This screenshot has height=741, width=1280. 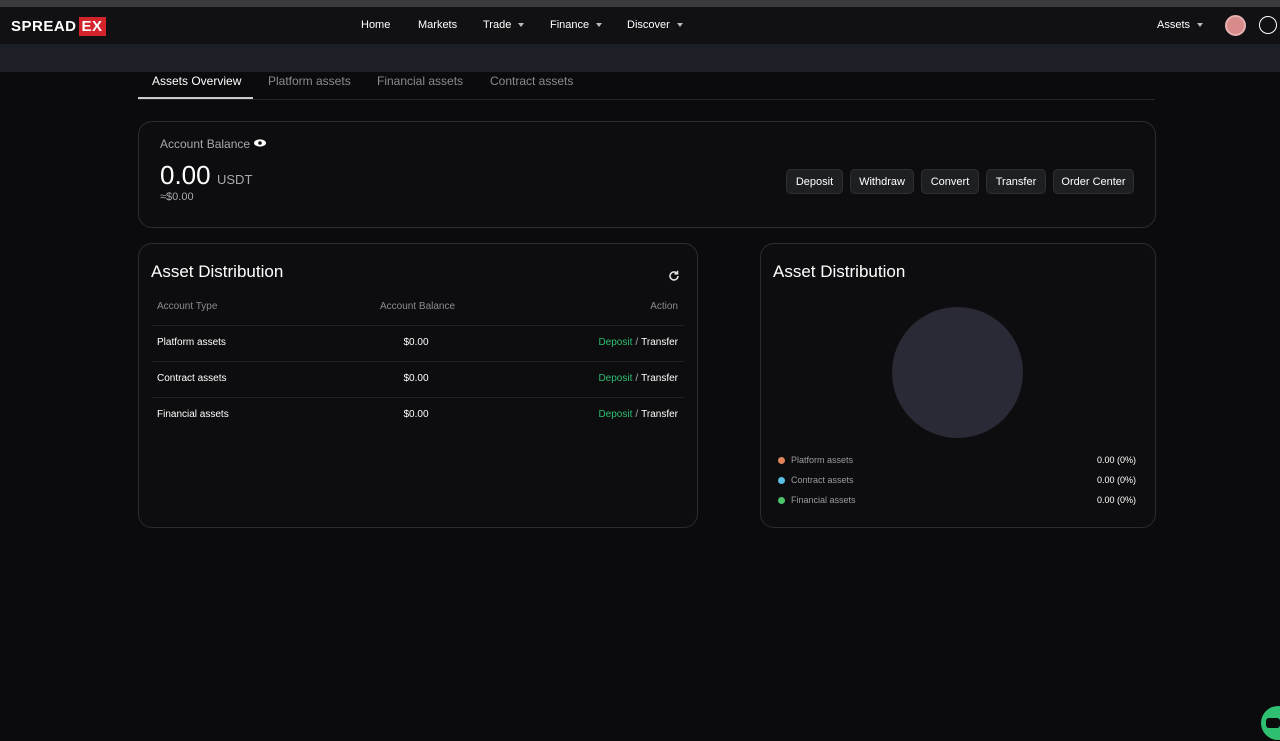 What do you see at coordinates (674, 276) in the screenshot?
I see `refresh-icon` at bounding box center [674, 276].